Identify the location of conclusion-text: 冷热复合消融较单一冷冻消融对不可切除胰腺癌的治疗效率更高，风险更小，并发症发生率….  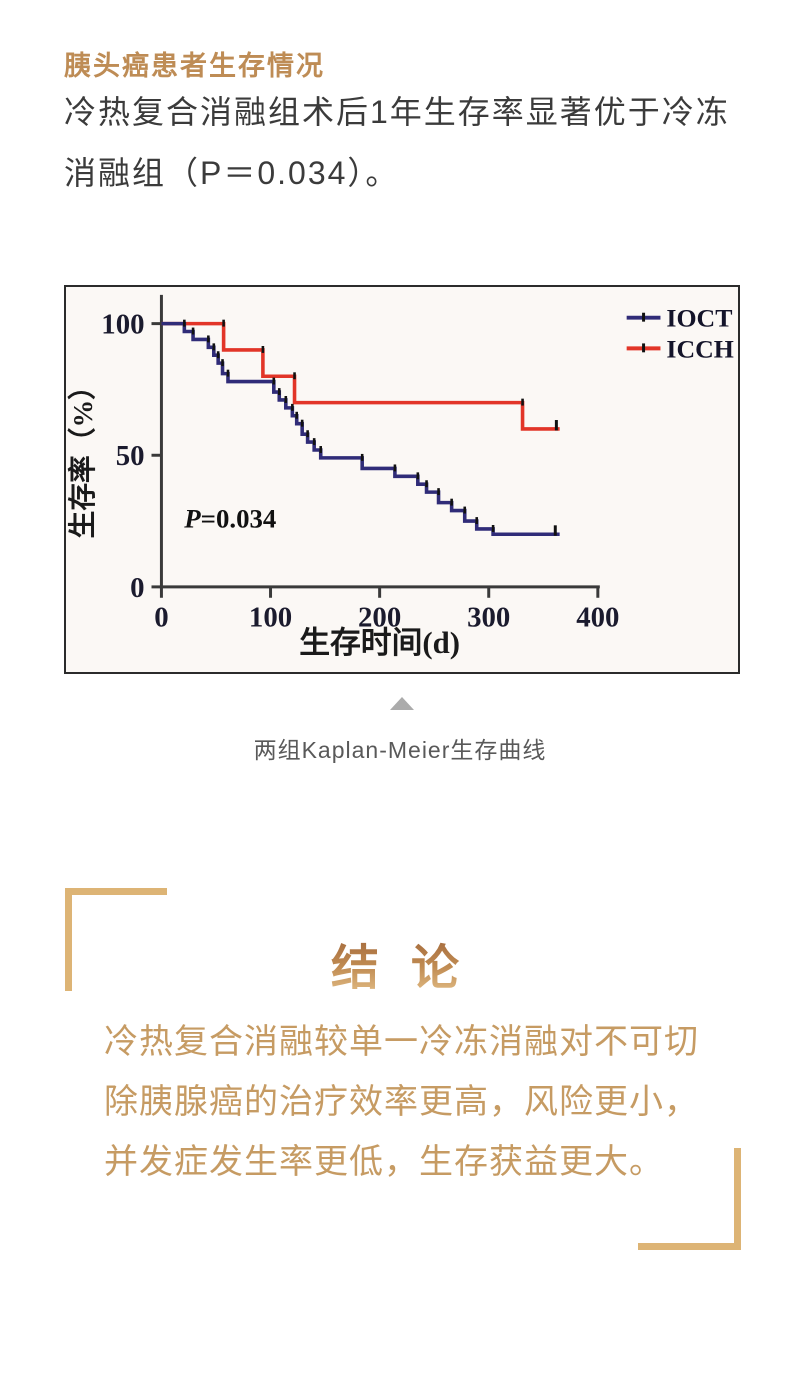
(401, 1102).